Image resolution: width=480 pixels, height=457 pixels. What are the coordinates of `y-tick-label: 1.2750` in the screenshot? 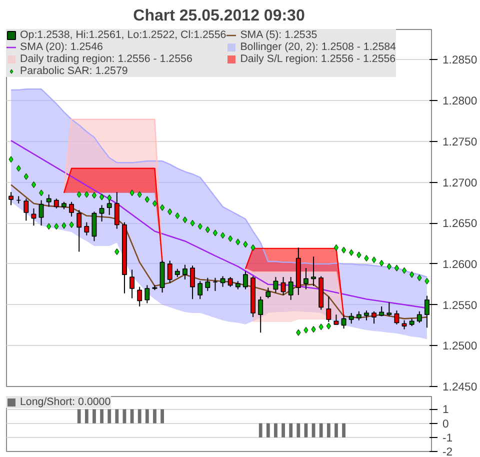 It's located at (460, 142).